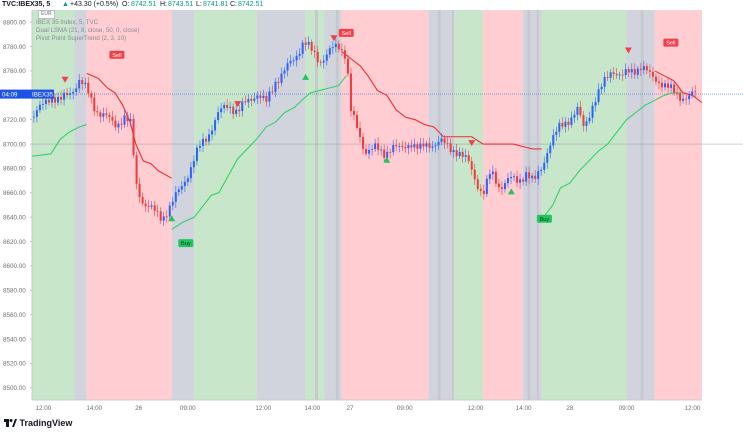 The image size is (743, 434). Describe the element at coordinates (351, 408) in the screenshot. I see `time-tick-label: 27` at that location.